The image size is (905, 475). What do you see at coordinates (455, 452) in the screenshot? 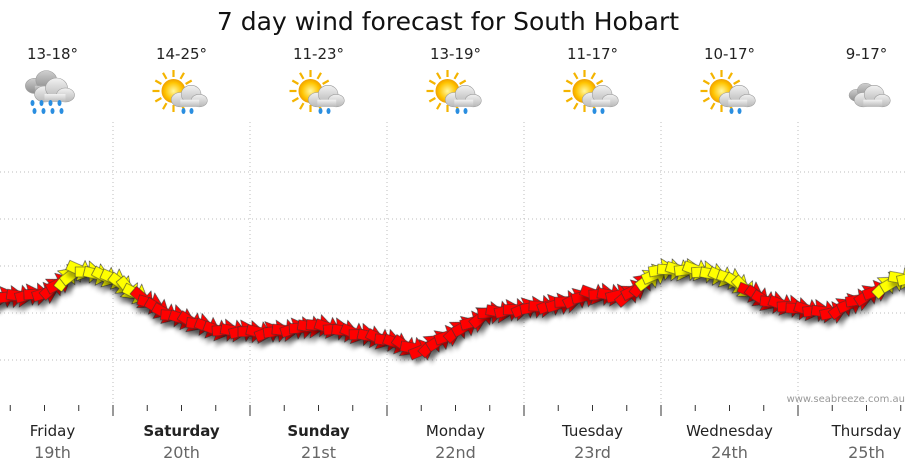
I see `day-date: 22nd` at bounding box center [455, 452].